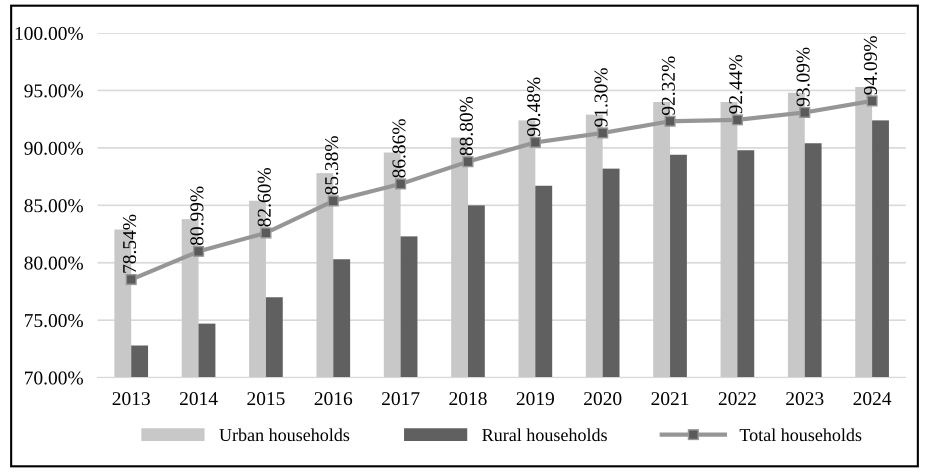 Image resolution: width=929 pixels, height=472 pixels. Describe the element at coordinates (533, 107) in the screenshot. I see `data-label: 90.48%` at that location.